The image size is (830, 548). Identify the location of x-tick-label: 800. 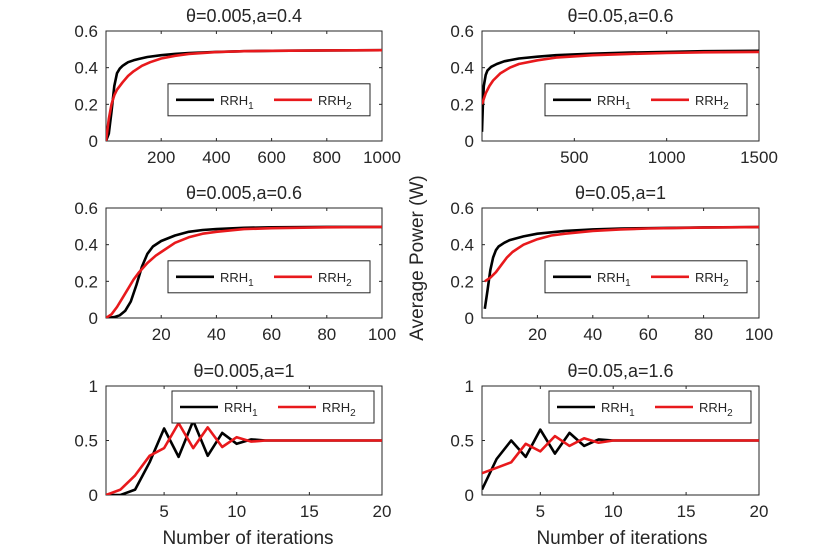
(327, 157).